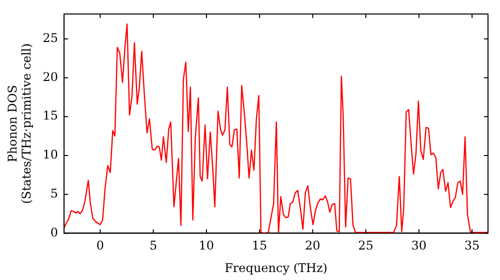 Image resolution: width=500 pixels, height=280 pixels. What do you see at coordinates (206, 245) in the screenshot?
I see `x-tick-label: 10` at bounding box center [206, 245].